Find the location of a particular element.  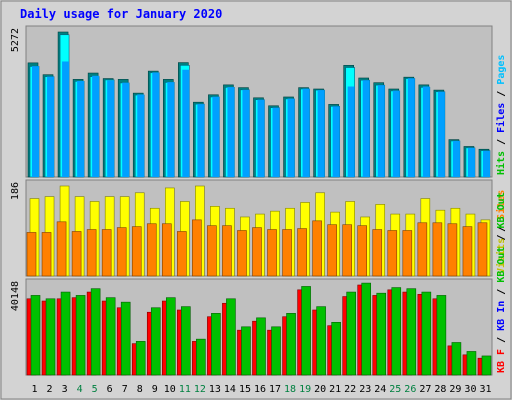

y-max-label: 186 is located at coordinates (15, 191).